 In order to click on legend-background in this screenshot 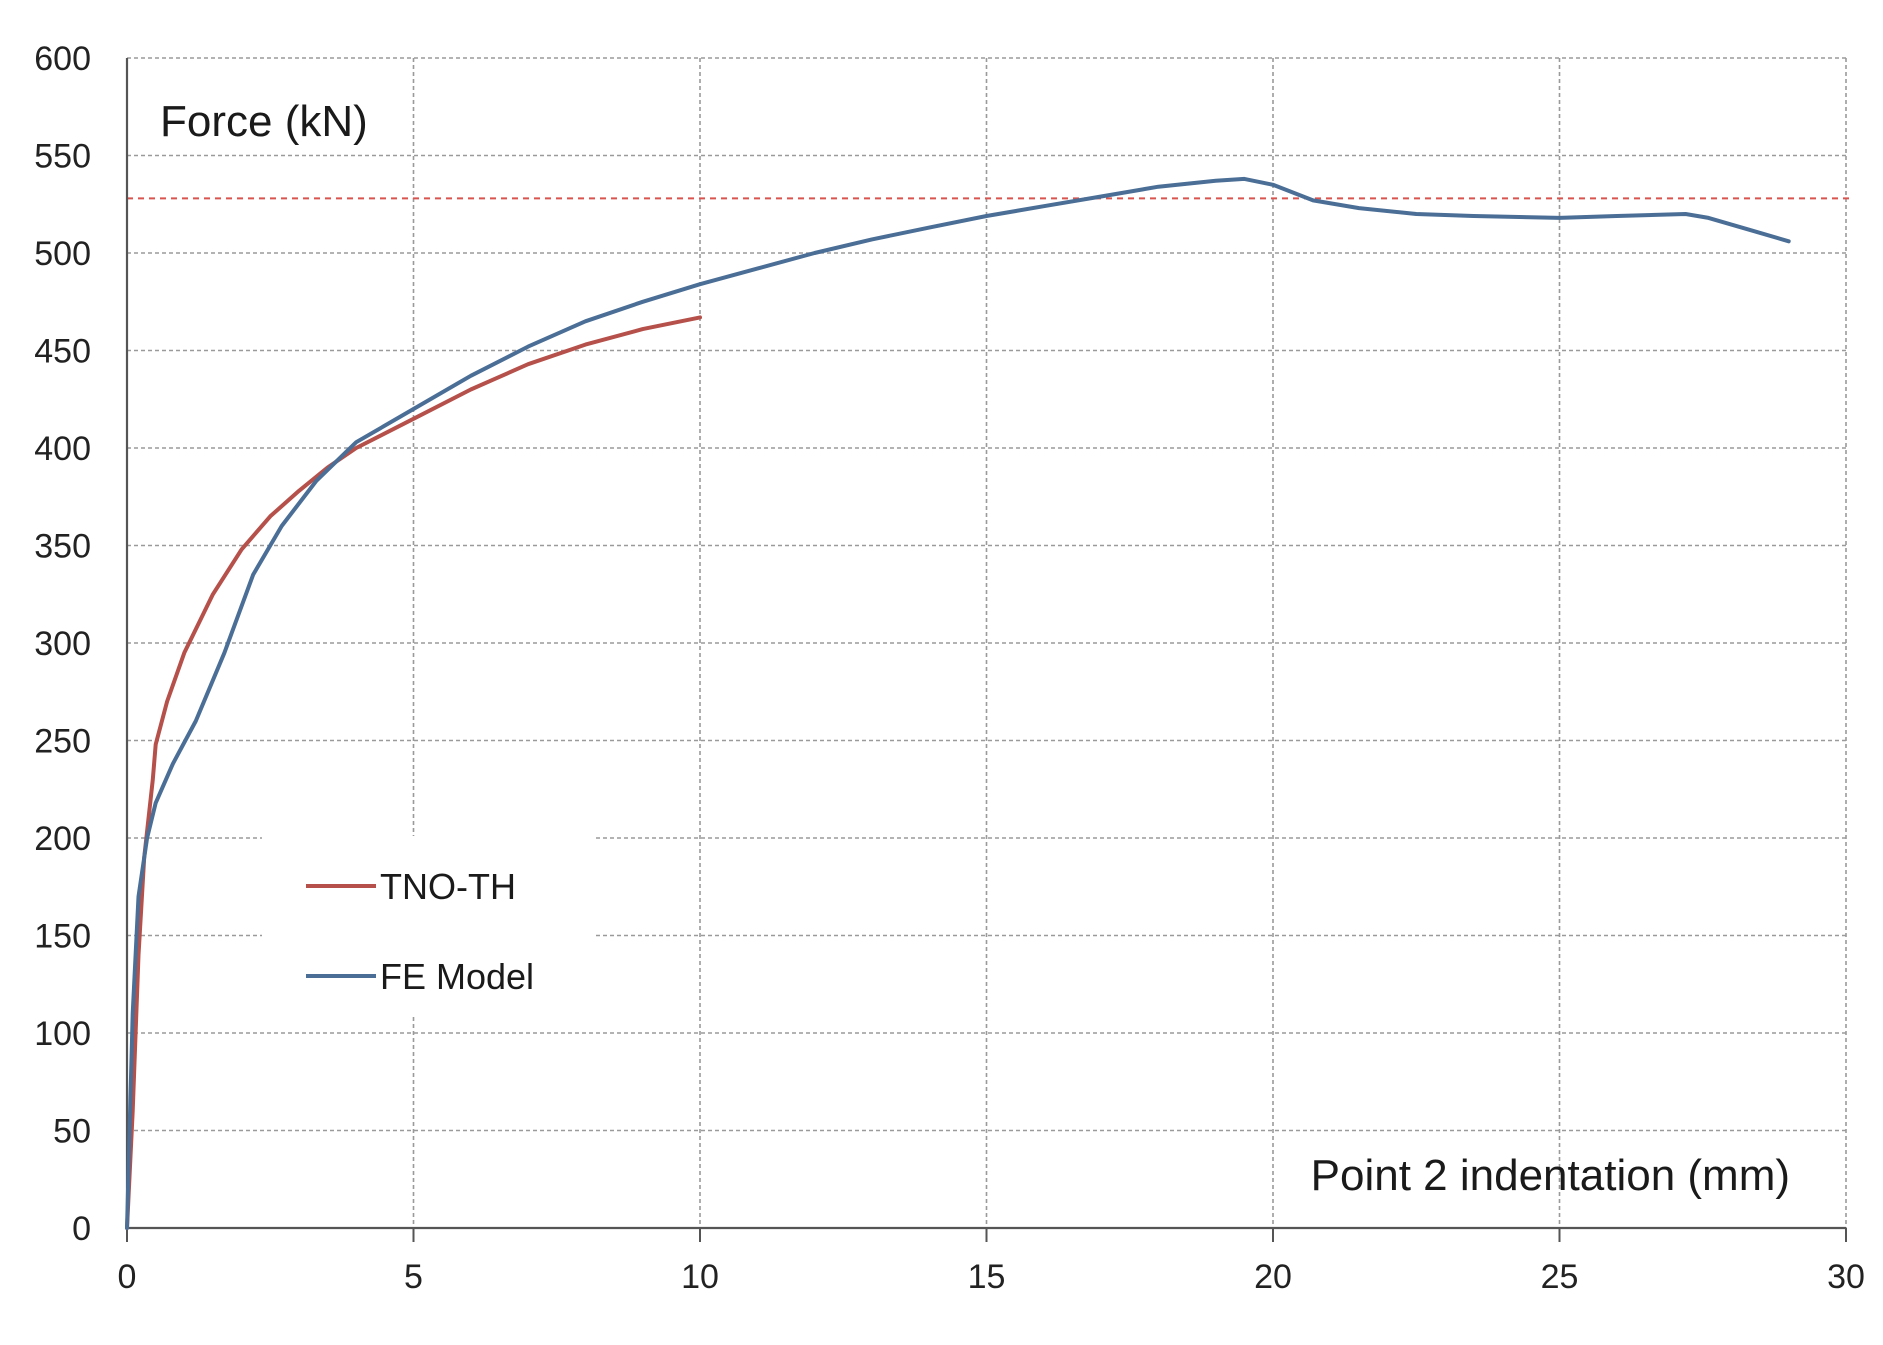, I will do `click(428, 925)`.